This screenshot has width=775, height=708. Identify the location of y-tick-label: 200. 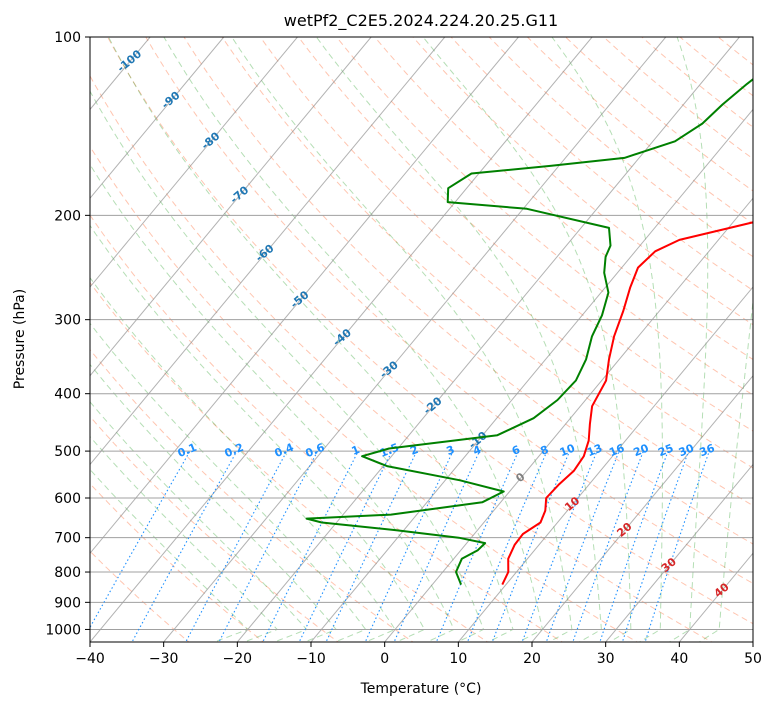
(67, 216).